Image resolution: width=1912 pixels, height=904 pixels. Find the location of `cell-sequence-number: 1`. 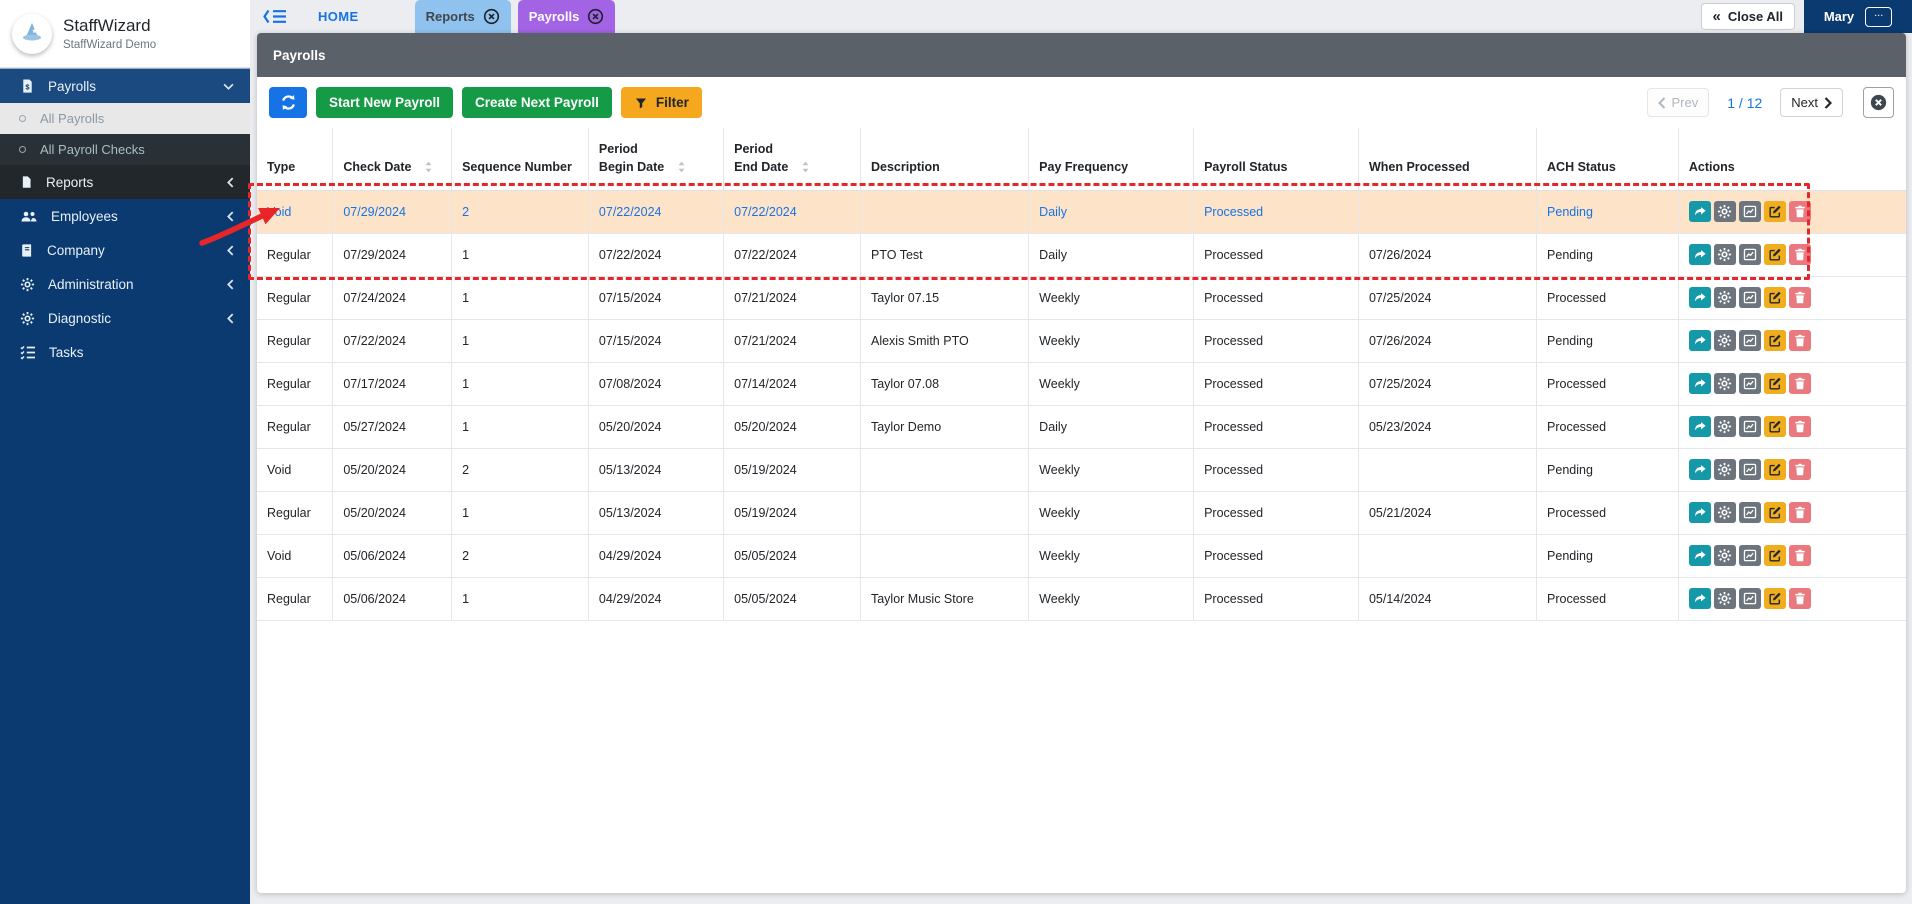

cell-sequence-number: 1 is located at coordinates (520, 599).